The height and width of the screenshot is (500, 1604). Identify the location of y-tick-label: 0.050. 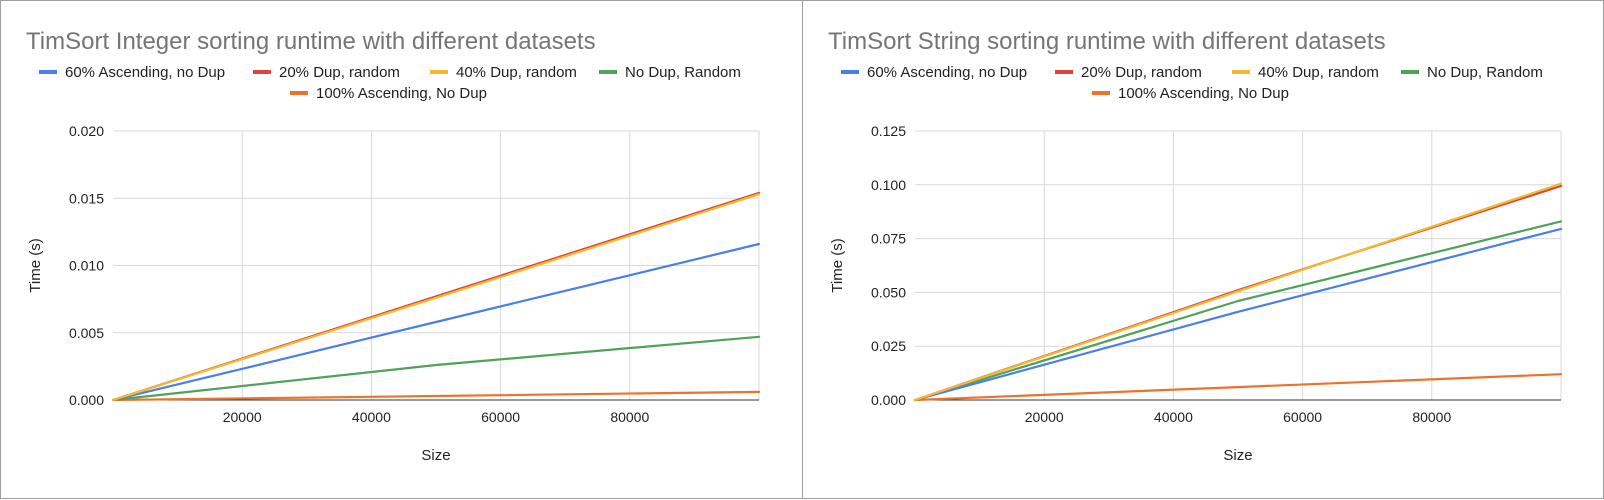
(888, 292).